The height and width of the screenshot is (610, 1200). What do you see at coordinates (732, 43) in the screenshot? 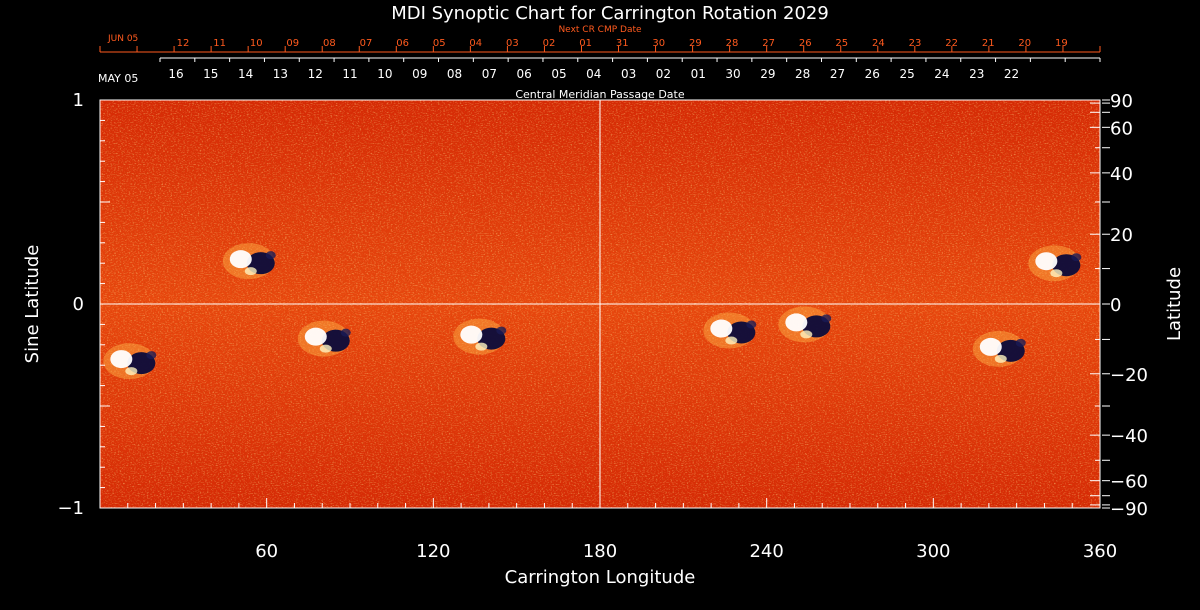
I see `next-axis-date: 28` at bounding box center [732, 43].